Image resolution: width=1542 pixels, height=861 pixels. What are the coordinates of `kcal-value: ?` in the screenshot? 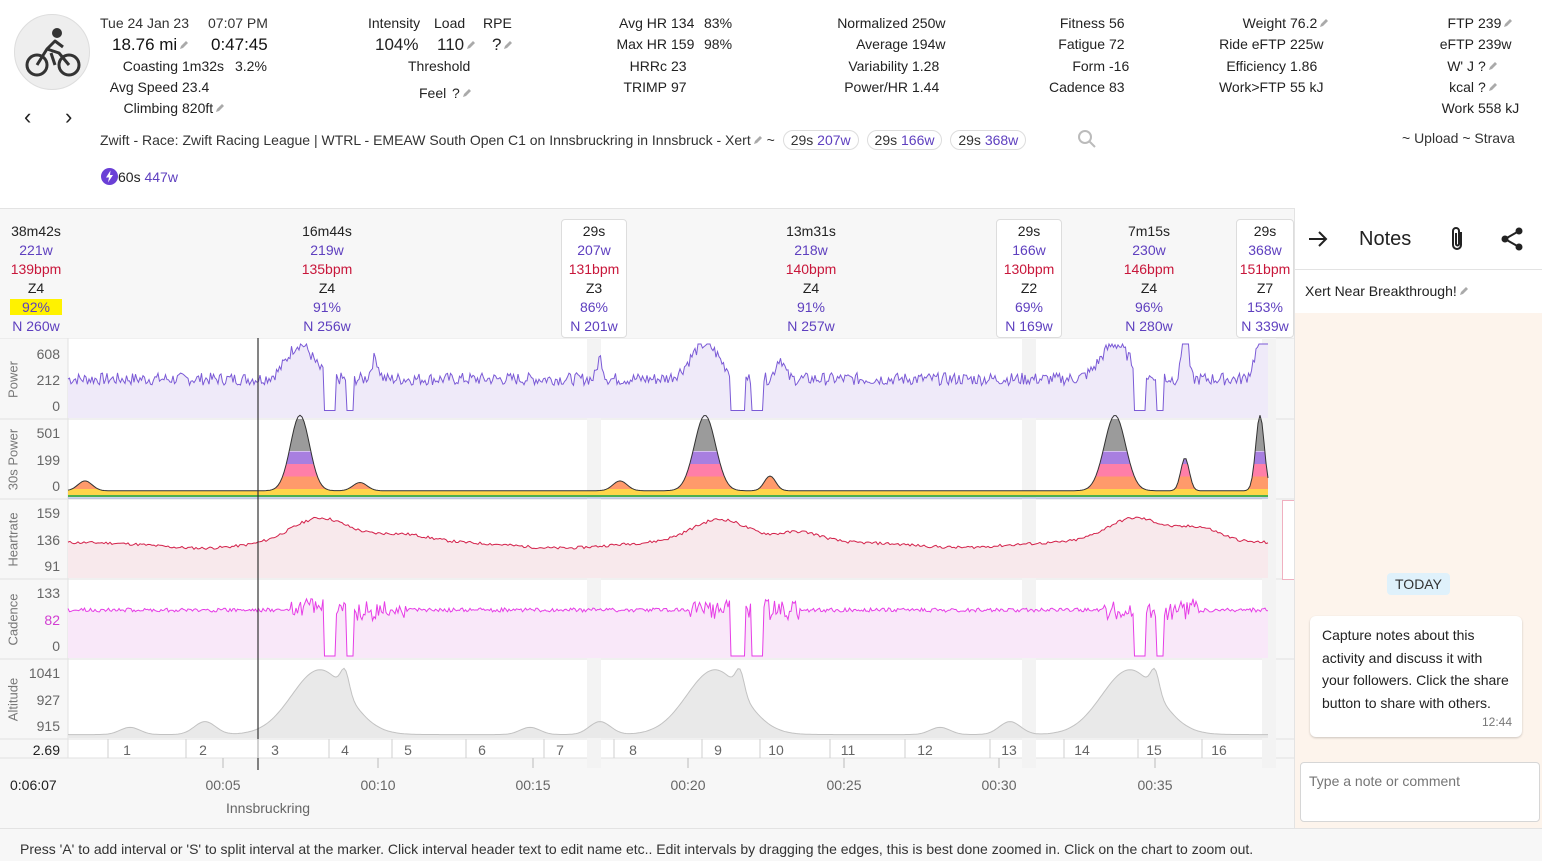 It's located at (1488, 87).